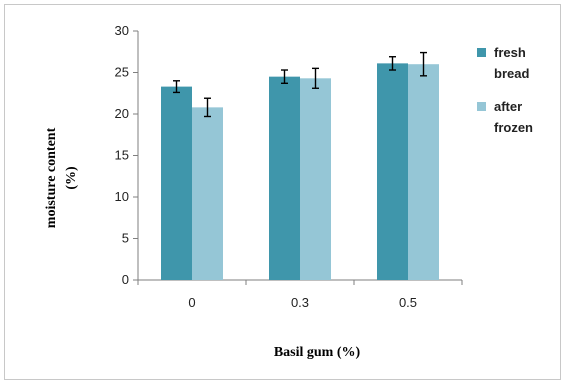  Describe the element at coordinates (481, 106) in the screenshot. I see `legend-swatch-after-frozen` at that location.